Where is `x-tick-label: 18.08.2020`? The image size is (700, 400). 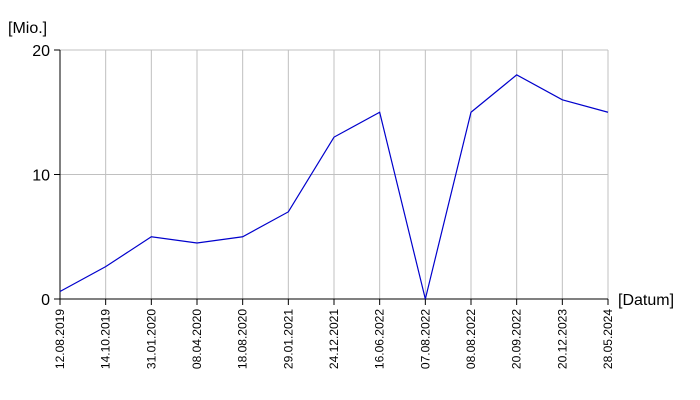 x-tick-label: 18.08.2020 is located at coordinates (243, 339).